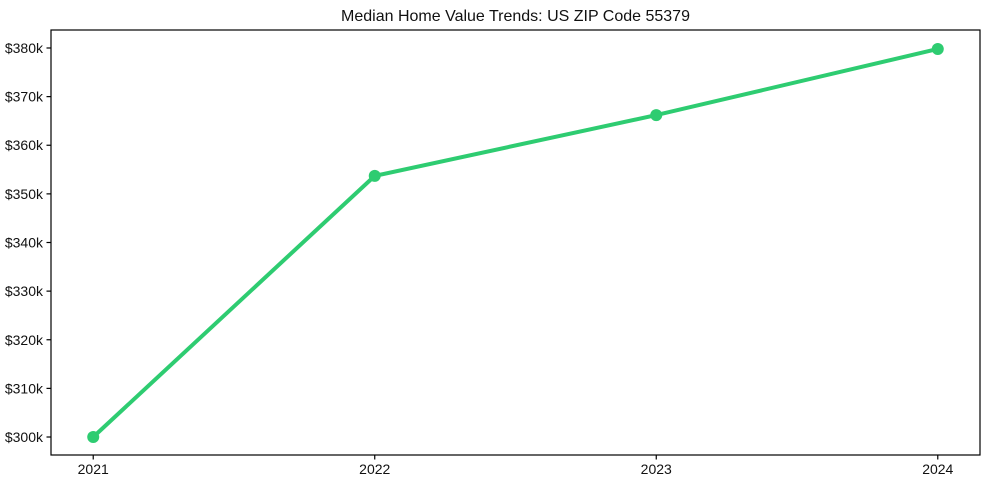  I want to click on x-tick-label: 2022, so click(374, 469).